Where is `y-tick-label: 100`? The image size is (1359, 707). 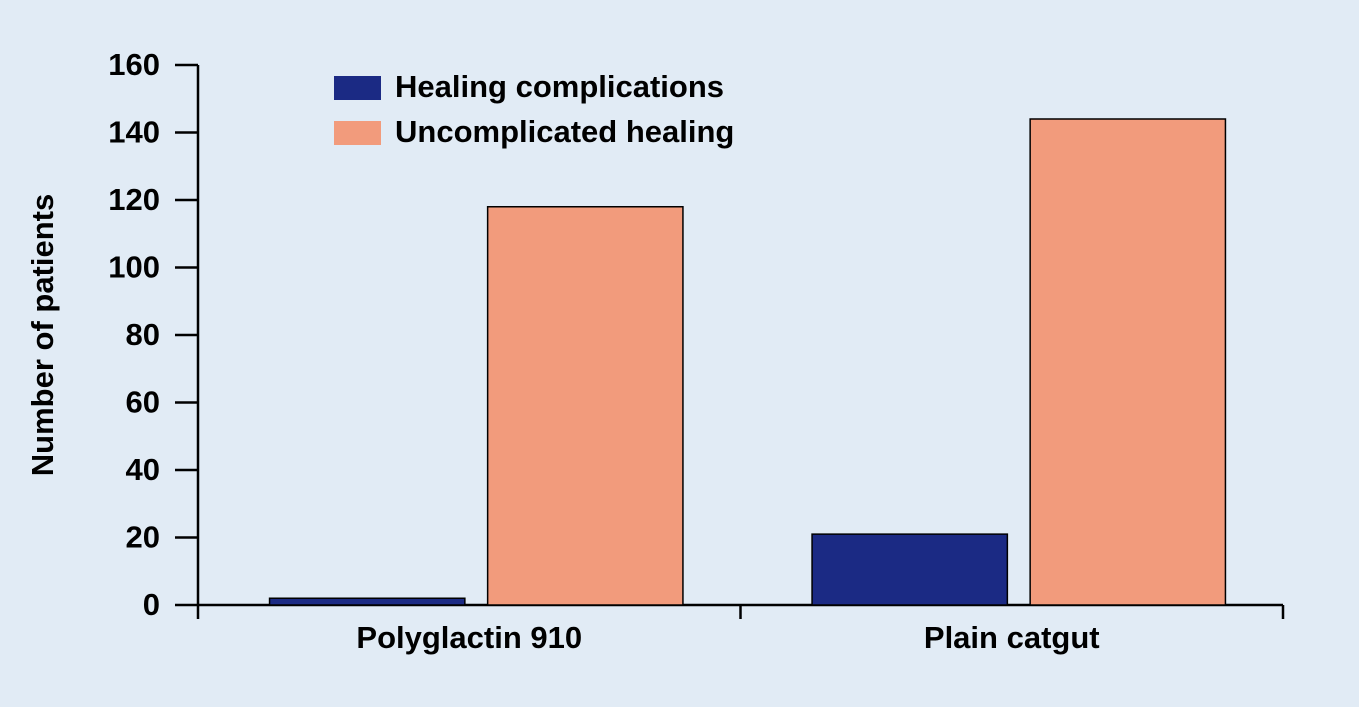 y-tick-label: 100 is located at coordinates (134, 267).